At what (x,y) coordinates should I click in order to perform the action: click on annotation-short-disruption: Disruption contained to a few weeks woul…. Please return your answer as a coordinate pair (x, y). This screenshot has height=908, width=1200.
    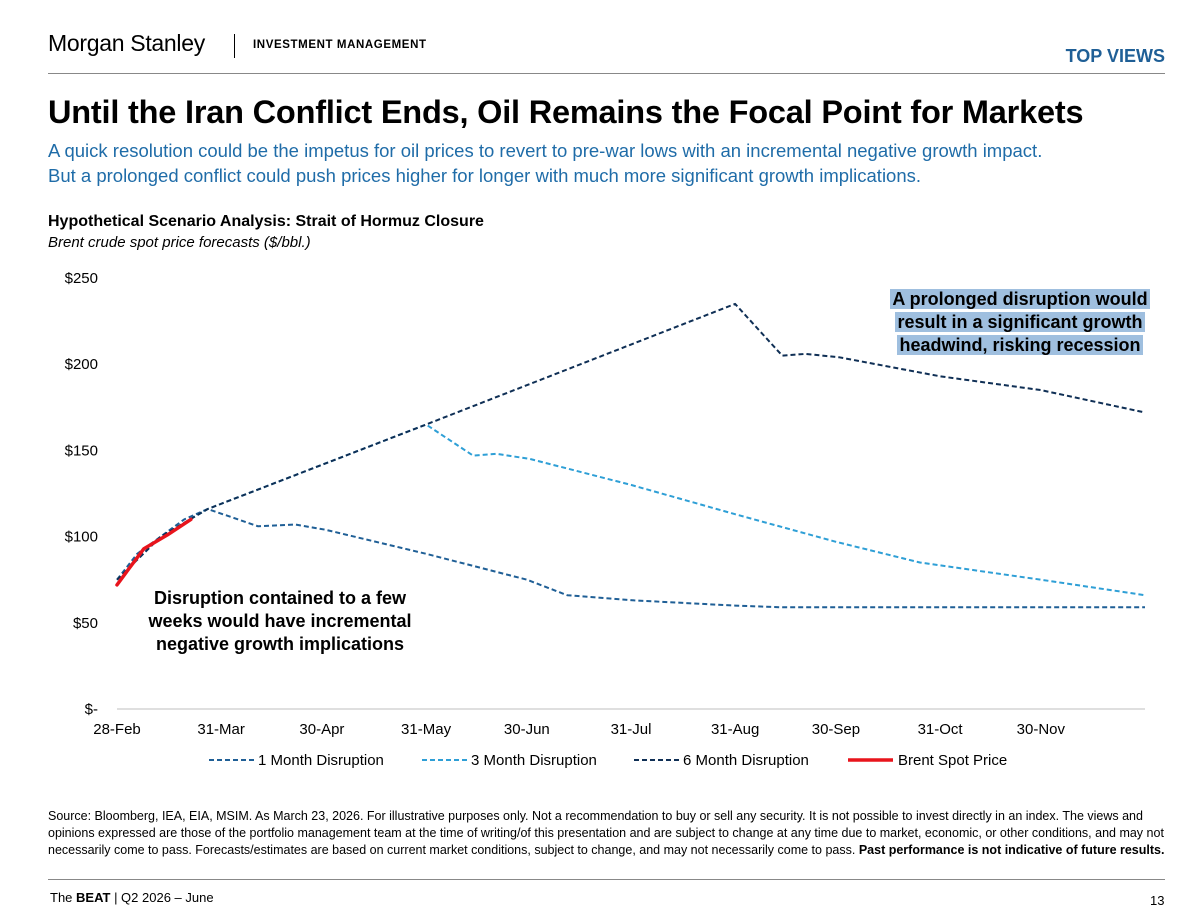
    Looking at the image, I should click on (280, 621).